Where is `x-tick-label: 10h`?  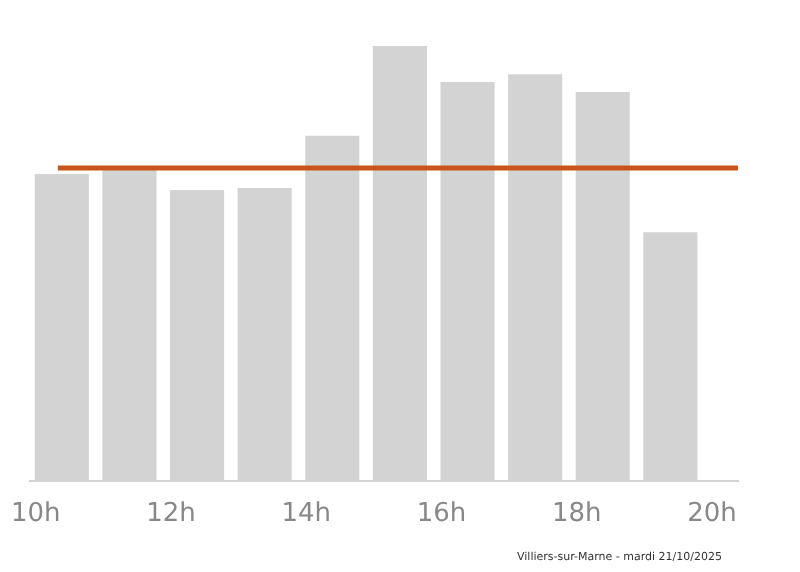
x-tick-label: 10h is located at coordinates (35, 514).